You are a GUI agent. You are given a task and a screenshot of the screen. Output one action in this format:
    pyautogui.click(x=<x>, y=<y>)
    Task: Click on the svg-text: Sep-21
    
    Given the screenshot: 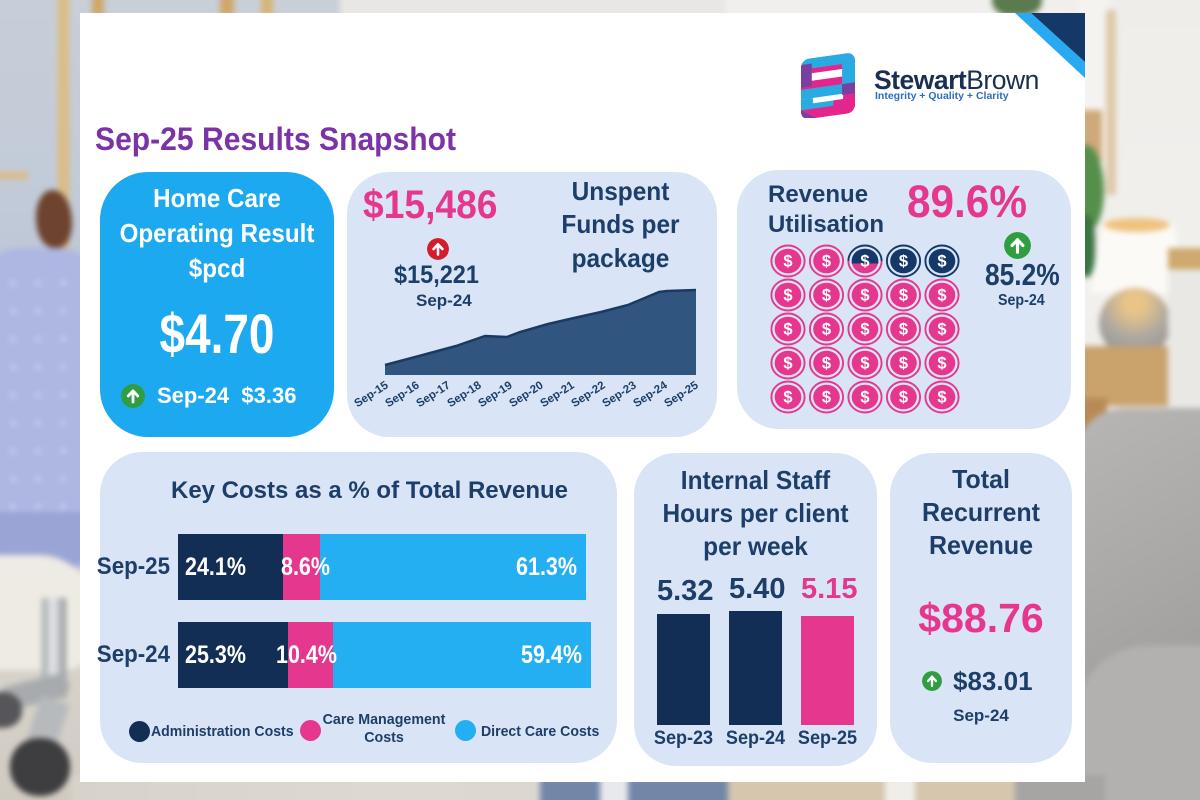 What is the action you would take?
    pyautogui.click(x=557, y=394)
    